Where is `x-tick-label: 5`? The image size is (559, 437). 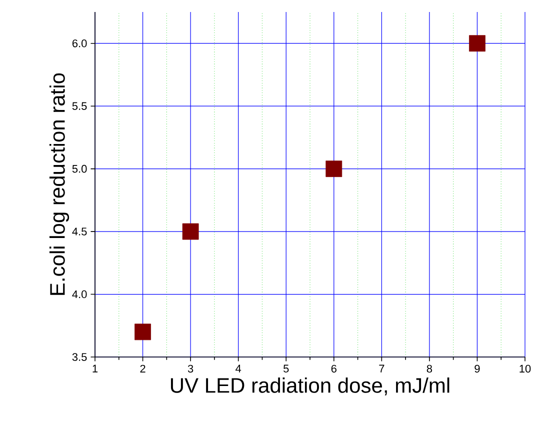
x-tick-label: 5 is located at coordinates (286, 368).